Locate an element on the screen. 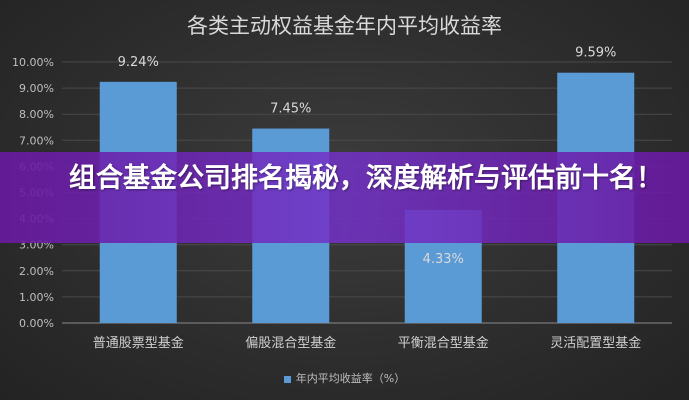  legend: 年内平均收益率（%） is located at coordinates (344, 378).